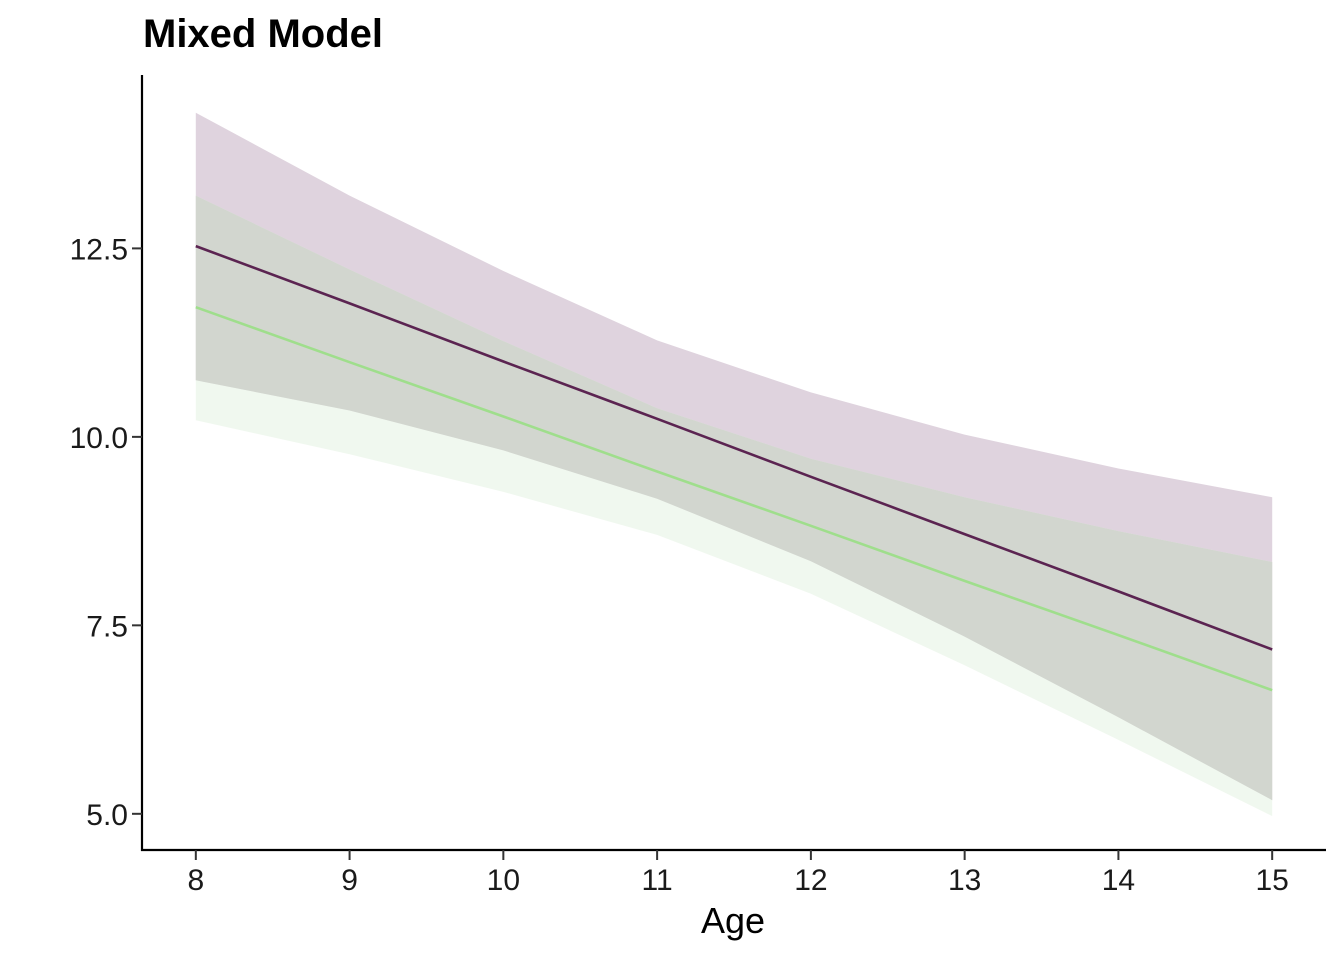  I want to click on x-tick-label-11: 11, so click(657, 880).